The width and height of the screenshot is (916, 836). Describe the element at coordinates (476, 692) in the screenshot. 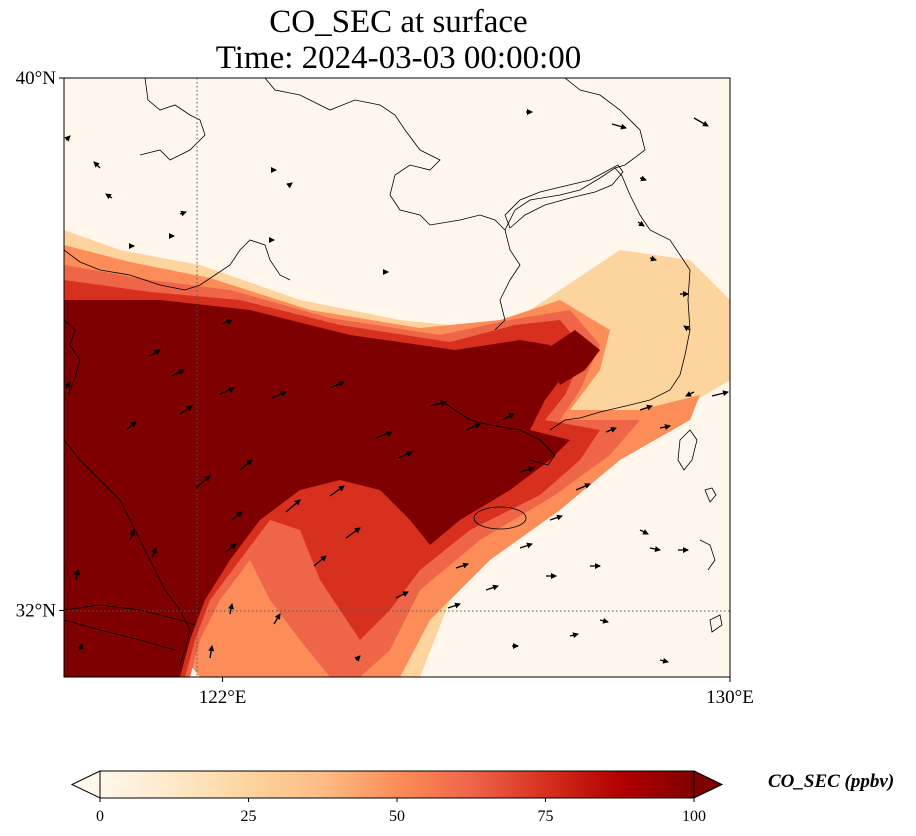

I see `x-axis-ticks: 122°E 130°E` at that location.